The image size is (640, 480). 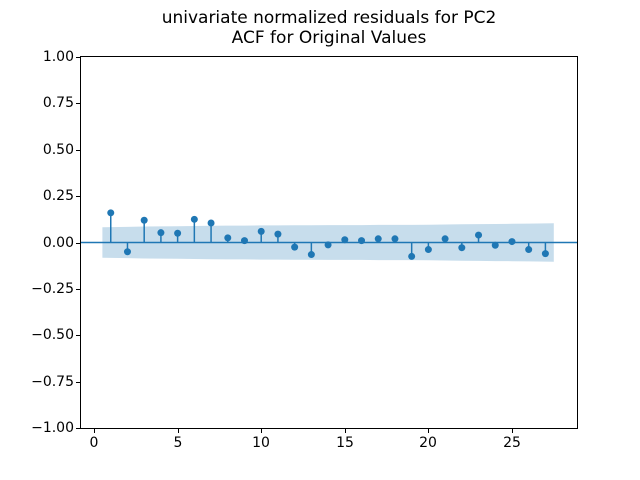 What do you see at coordinates (512, 443) in the screenshot?
I see `x-tick-label-25: 25` at bounding box center [512, 443].